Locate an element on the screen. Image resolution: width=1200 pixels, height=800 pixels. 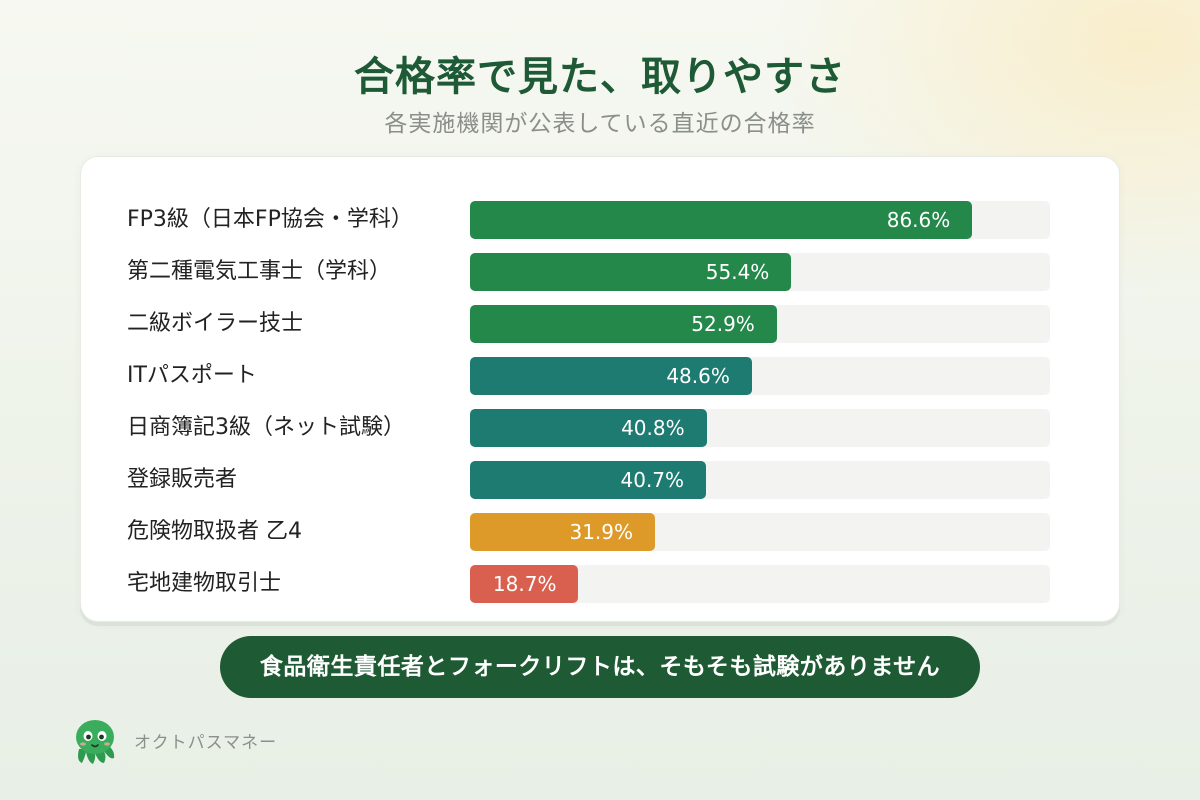
bar-row: ITパスポート 48.6% is located at coordinates (601, 376).